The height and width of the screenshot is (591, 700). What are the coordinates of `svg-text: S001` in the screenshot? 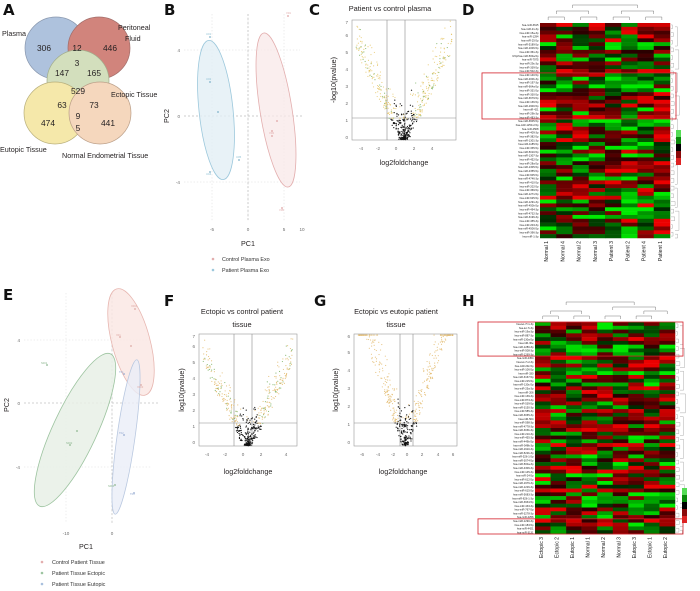 It's located at (44, 363).